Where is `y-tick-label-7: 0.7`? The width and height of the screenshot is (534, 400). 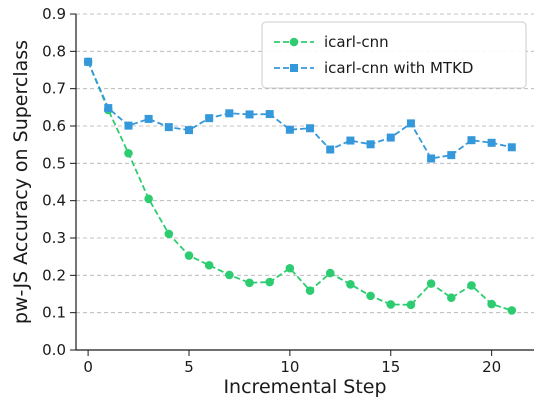
y-tick-label-7: 0.7 is located at coordinates (54, 89).